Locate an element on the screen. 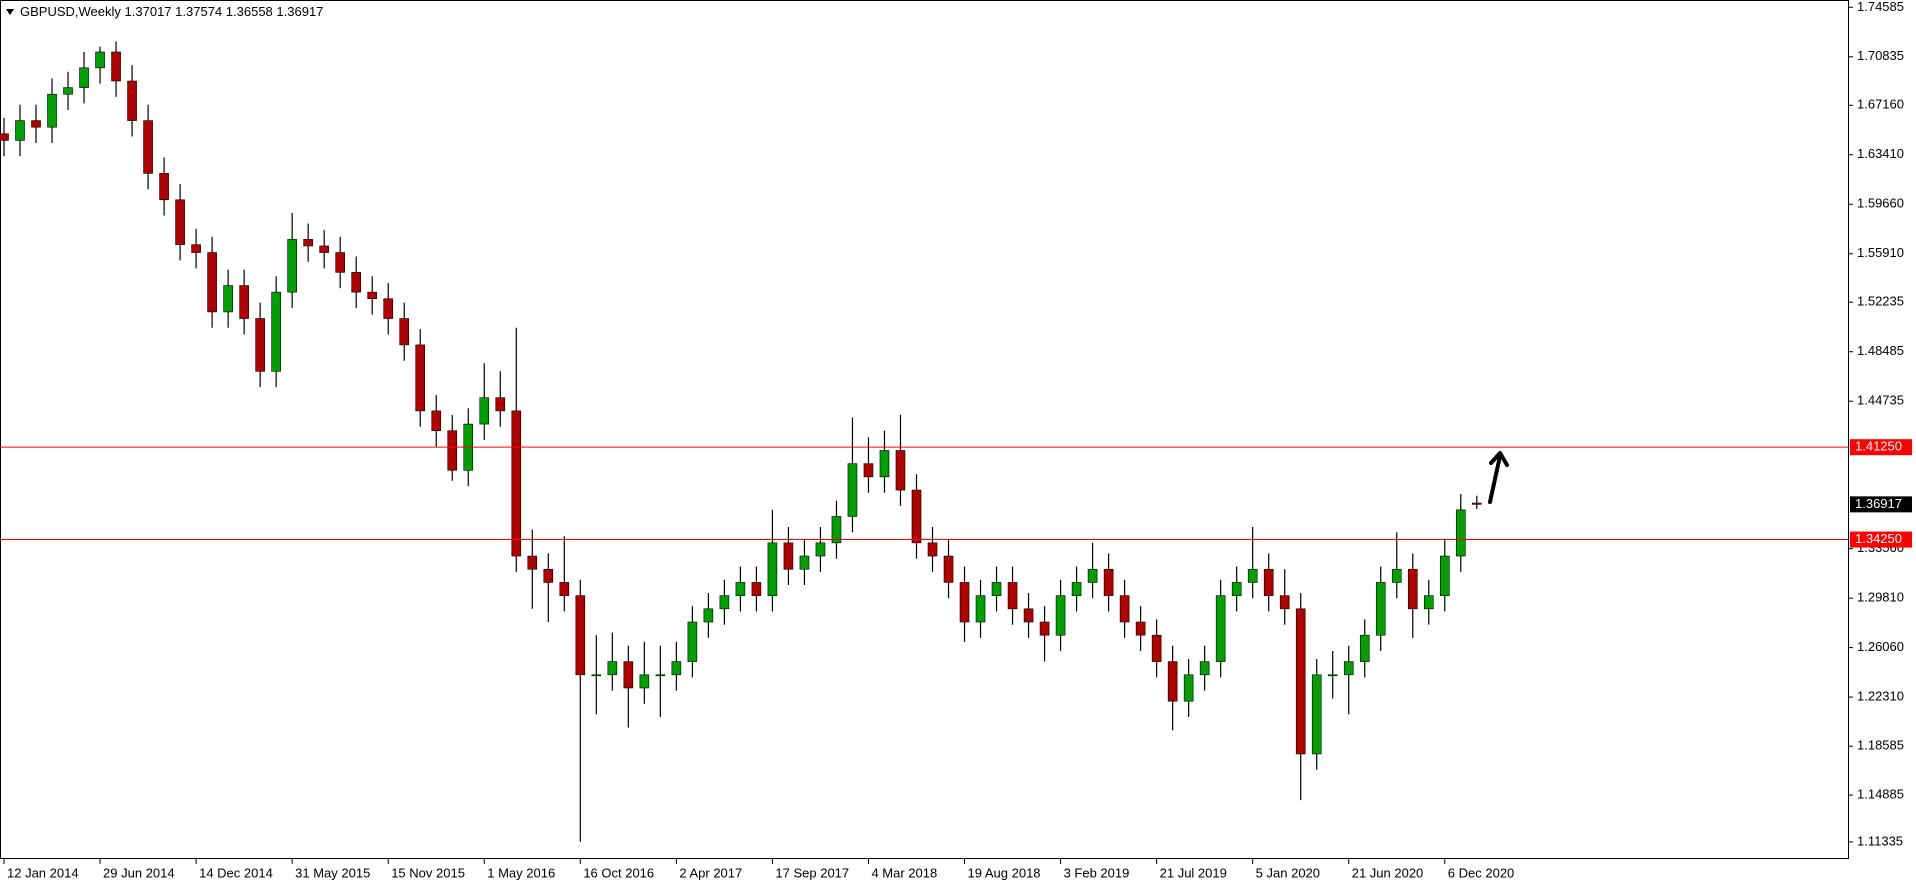 The image size is (1916, 884). y-tick-label: 1.70835 is located at coordinates (1880, 55).